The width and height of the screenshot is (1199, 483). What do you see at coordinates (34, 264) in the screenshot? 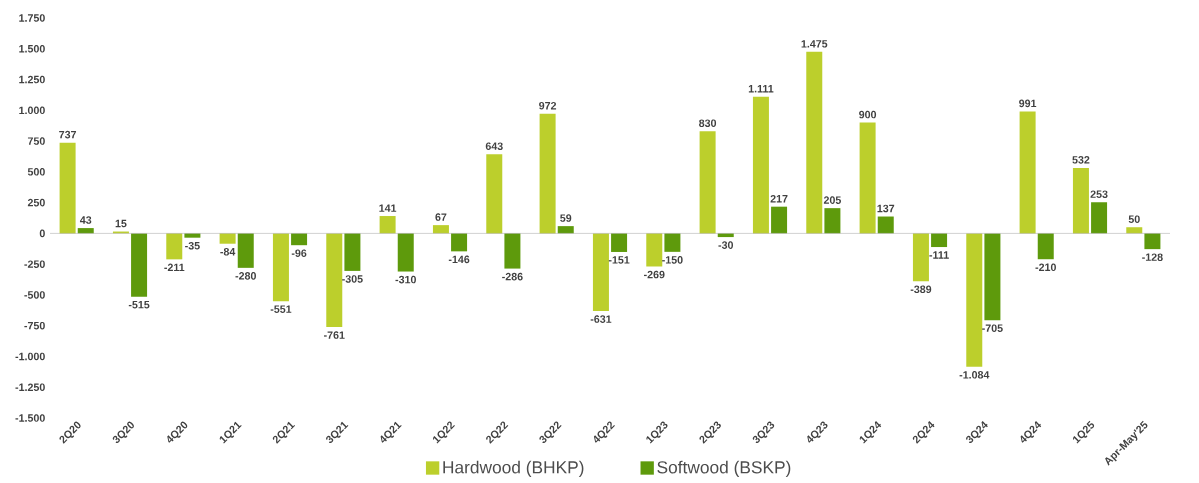
I see `y-tick-label: -250` at bounding box center [34, 264].